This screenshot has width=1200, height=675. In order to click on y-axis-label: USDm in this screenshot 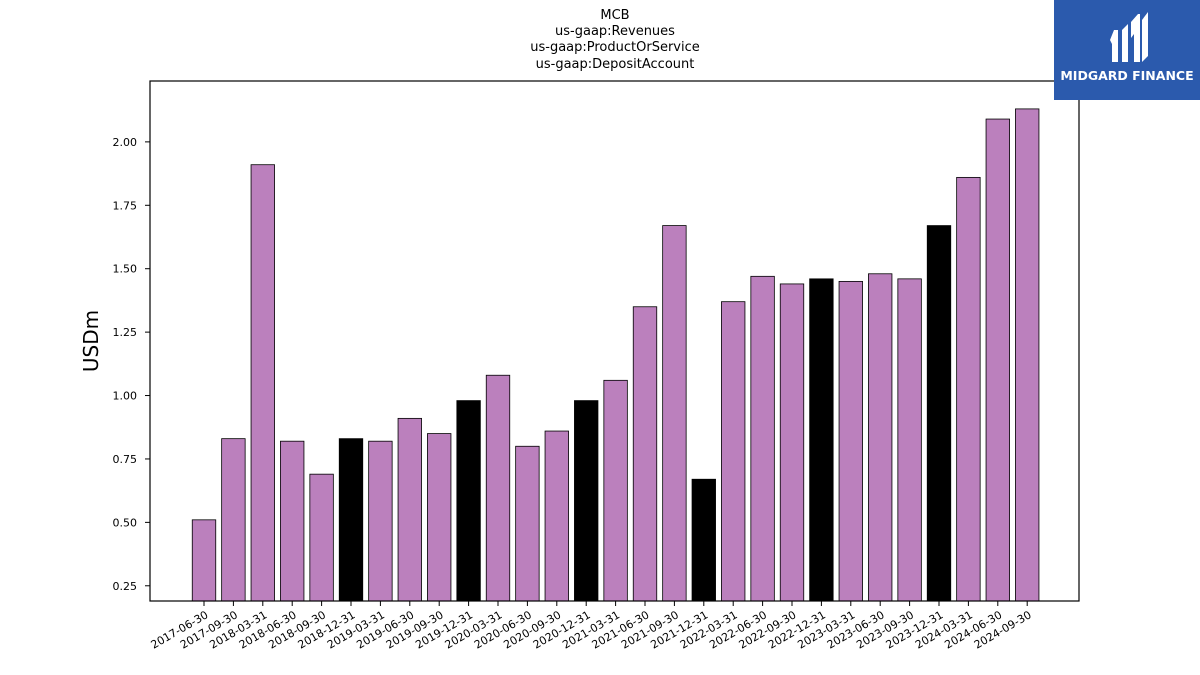, I will do `click(91, 341)`.